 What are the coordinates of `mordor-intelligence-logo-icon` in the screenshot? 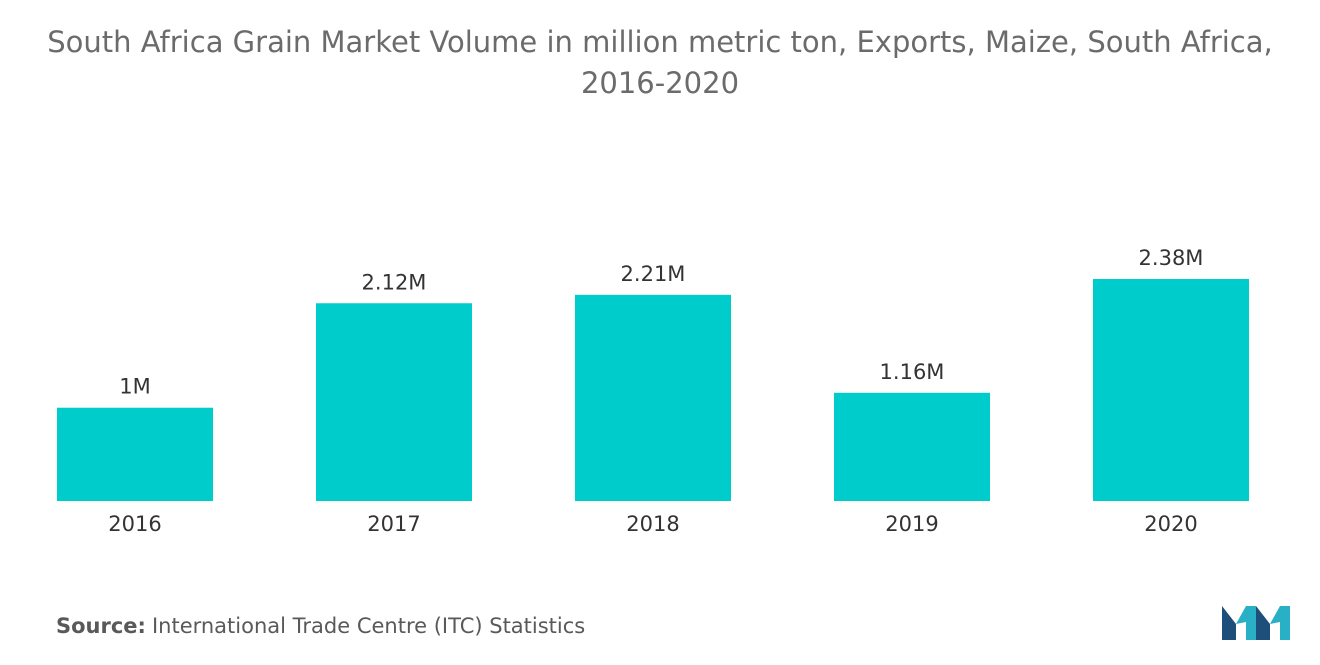 It's located at (1256, 623).